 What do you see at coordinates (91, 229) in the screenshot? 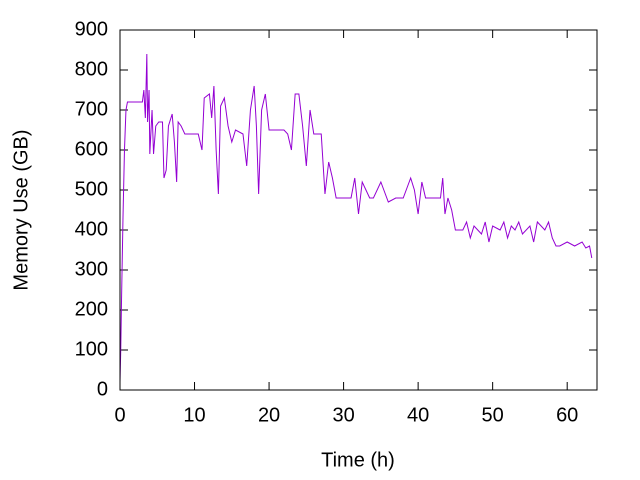
I see `y-tick-label: 400` at bounding box center [91, 229].